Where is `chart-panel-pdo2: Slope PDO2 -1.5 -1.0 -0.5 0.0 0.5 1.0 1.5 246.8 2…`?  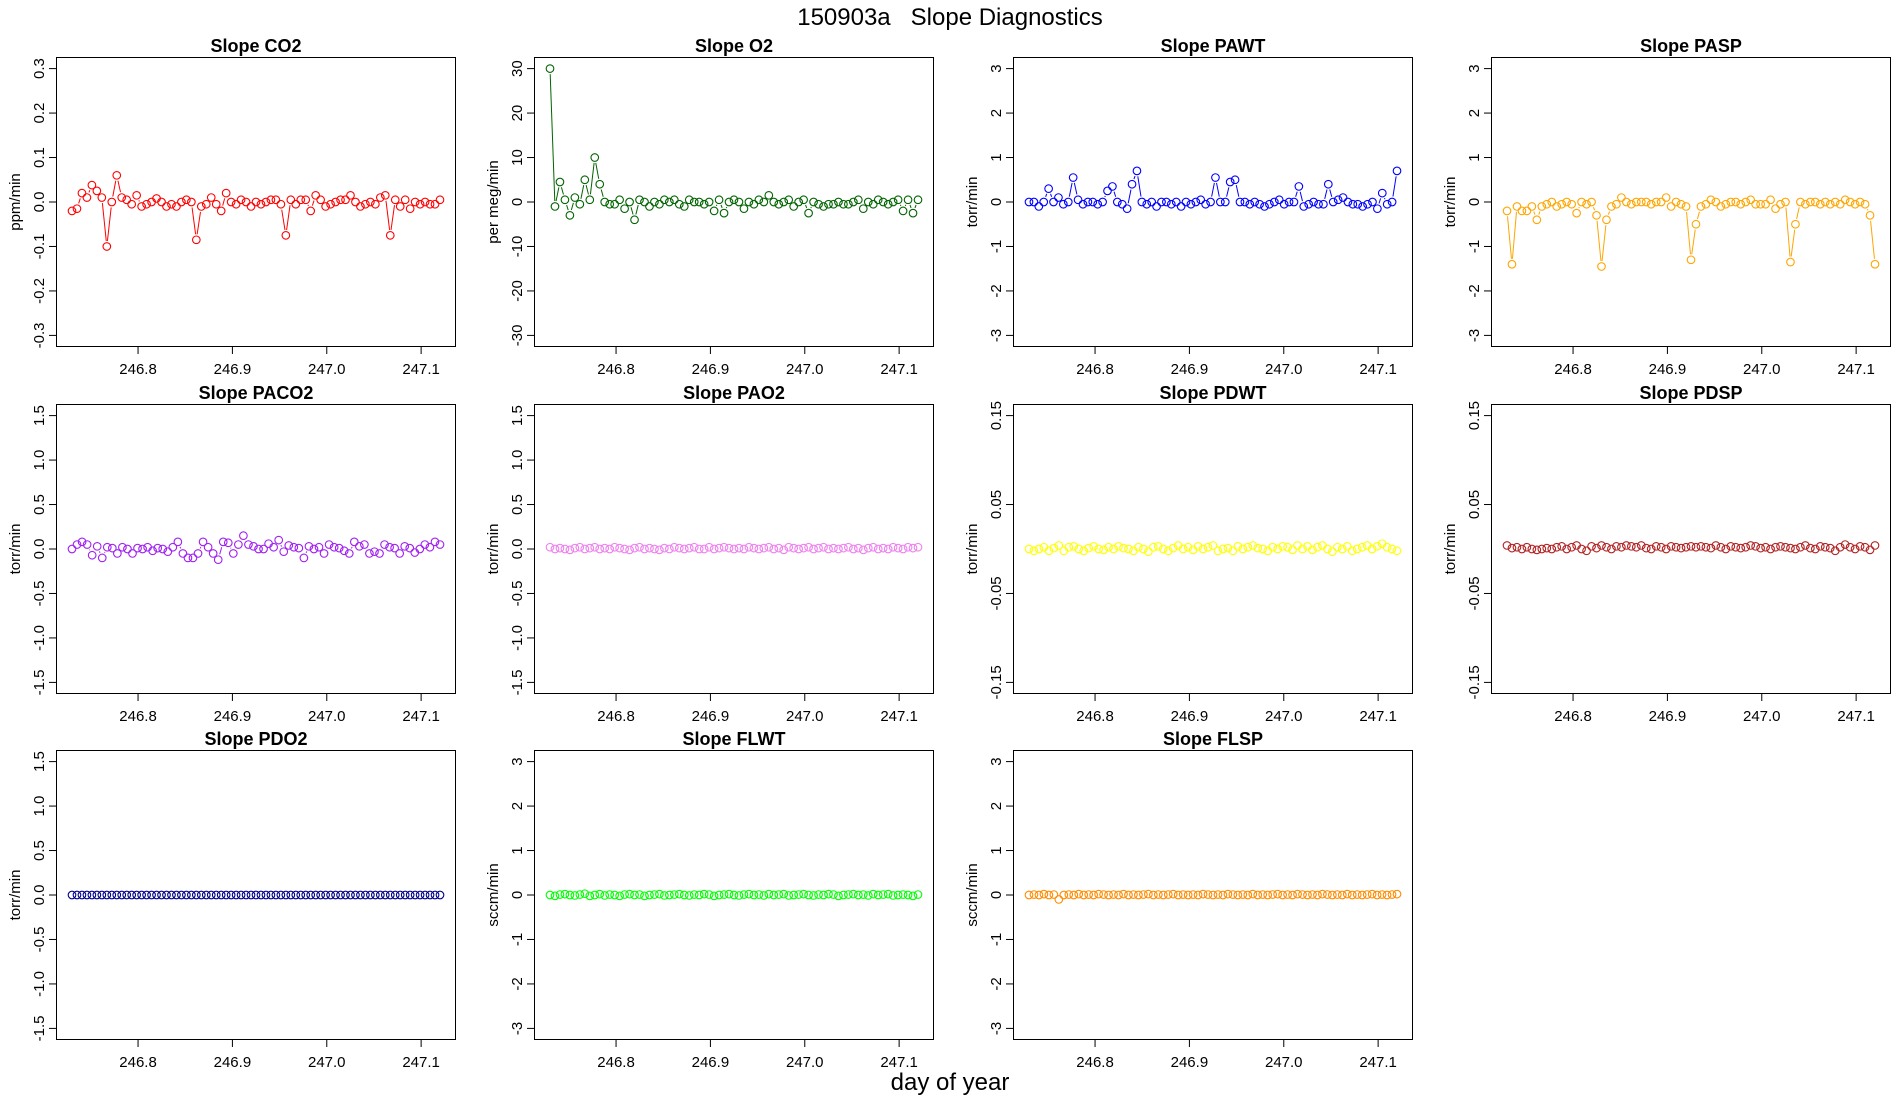
chart-panel-pdo2: Slope PDO2 -1.5 -1.0 -0.5 0.0 0.5 1.0 1.5 246.8 2… is located at coordinates (231, 900).